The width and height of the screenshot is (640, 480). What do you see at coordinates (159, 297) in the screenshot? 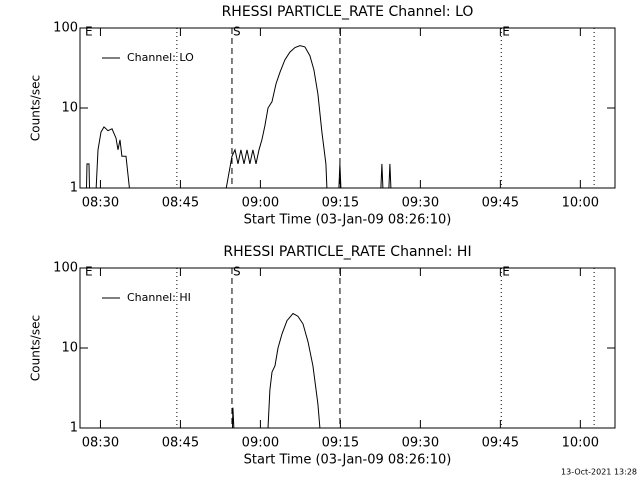
I see `legend-label: Channel: HI` at bounding box center [159, 297].